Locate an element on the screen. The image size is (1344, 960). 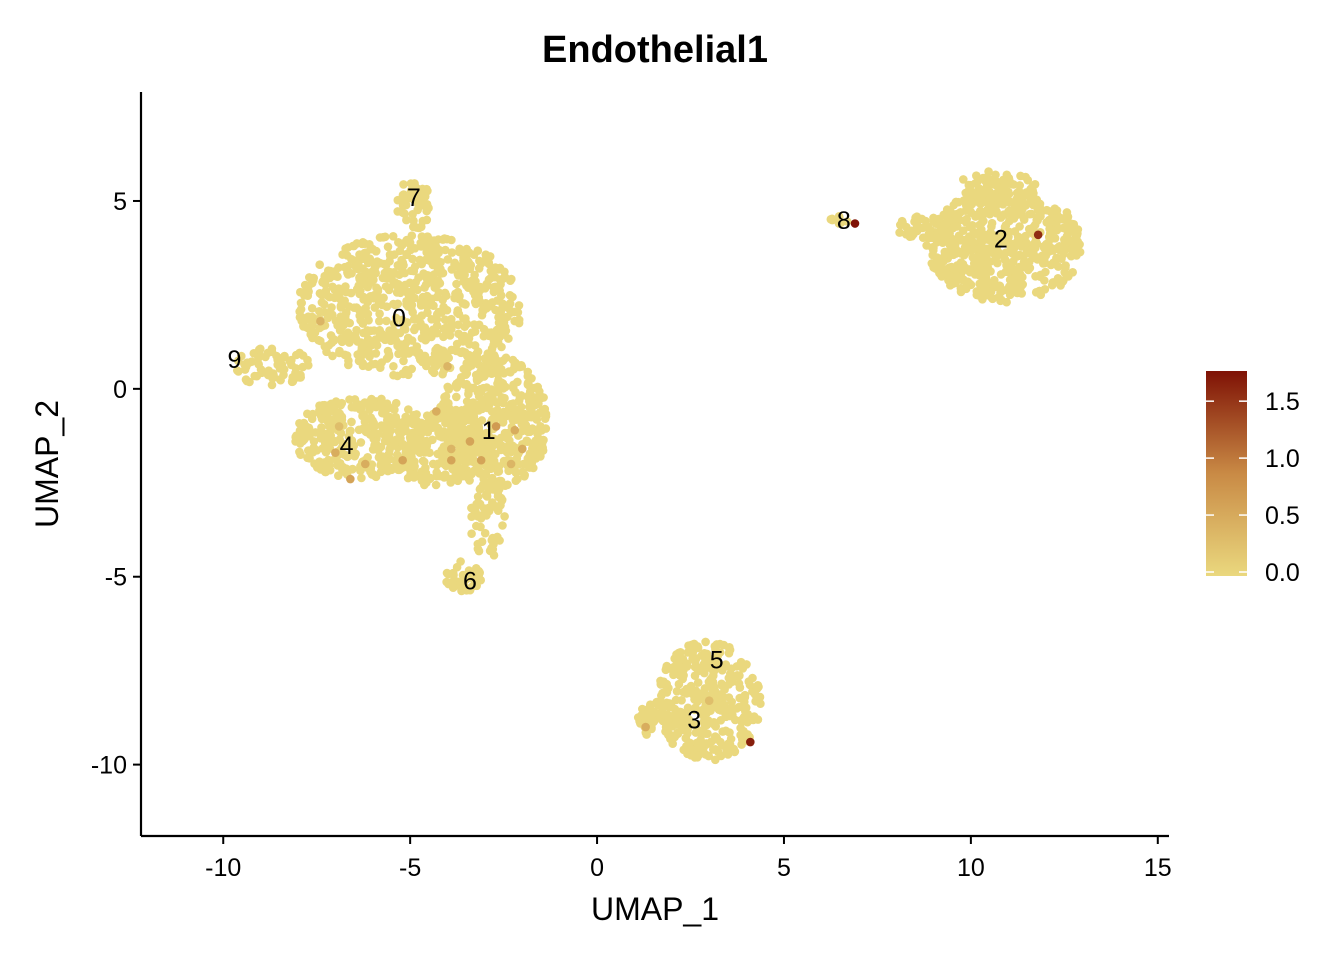
y-axis-label: UMAP_2 is located at coordinates (47, 464).